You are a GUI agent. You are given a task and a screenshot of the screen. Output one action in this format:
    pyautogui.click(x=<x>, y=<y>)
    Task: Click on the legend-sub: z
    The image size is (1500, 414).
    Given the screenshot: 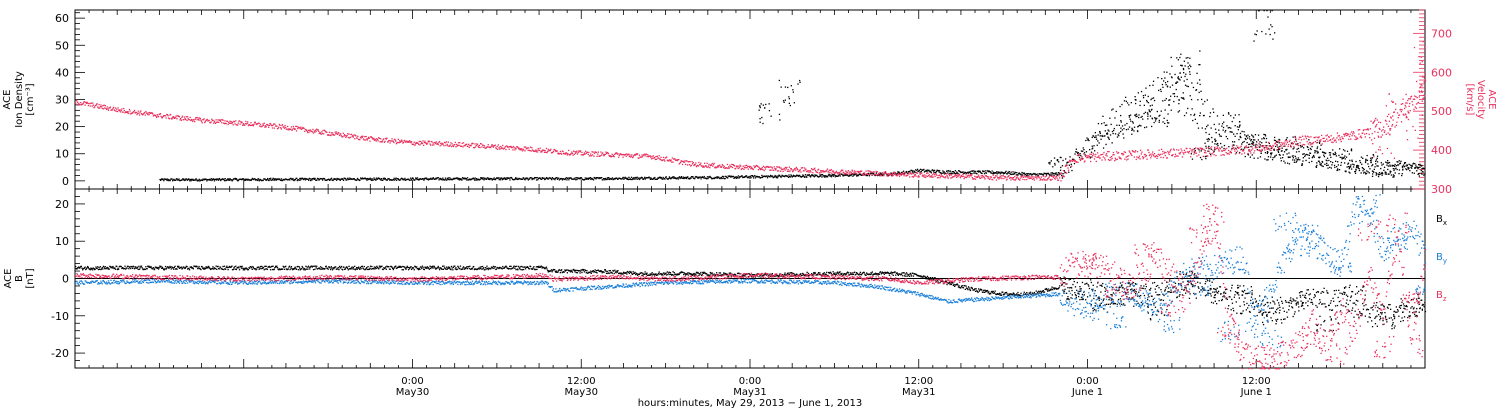 What is the action you would take?
    pyautogui.click(x=1445, y=299)
    